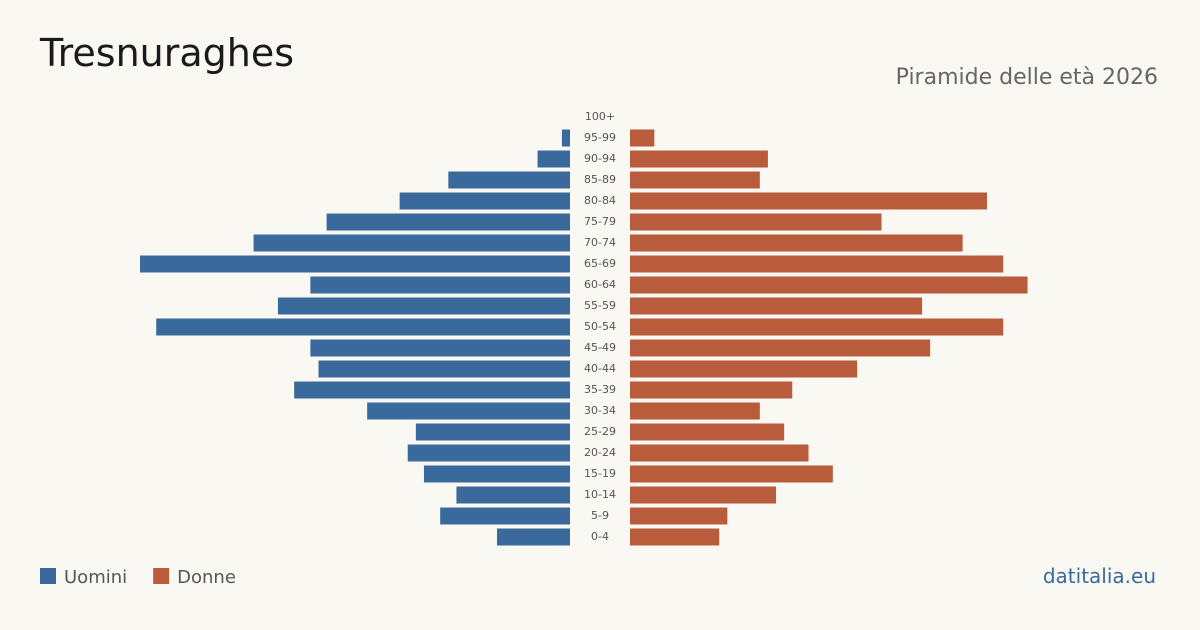 This screenshot has width=1200, height=630. I want to click on age-label: 75-79, so click(600, 221).